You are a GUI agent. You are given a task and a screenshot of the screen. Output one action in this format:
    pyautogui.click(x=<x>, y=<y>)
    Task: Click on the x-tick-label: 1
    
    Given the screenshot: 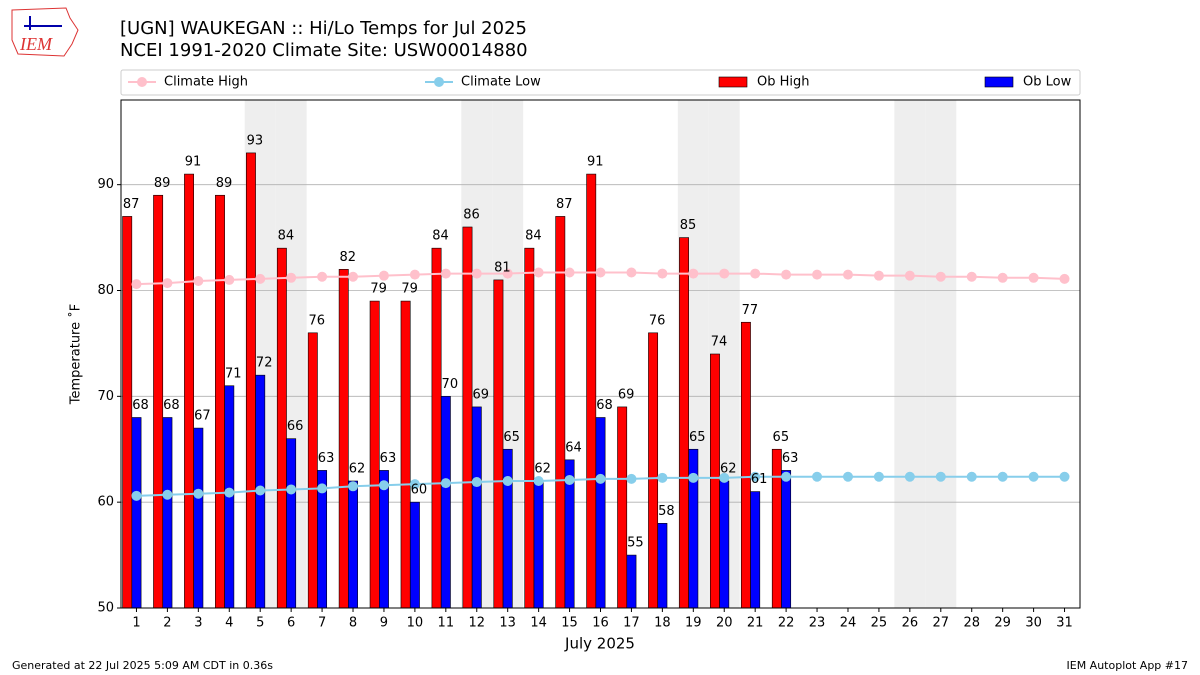 What is the action you would take?
    pyautogui.click(x=136, y=623)
    